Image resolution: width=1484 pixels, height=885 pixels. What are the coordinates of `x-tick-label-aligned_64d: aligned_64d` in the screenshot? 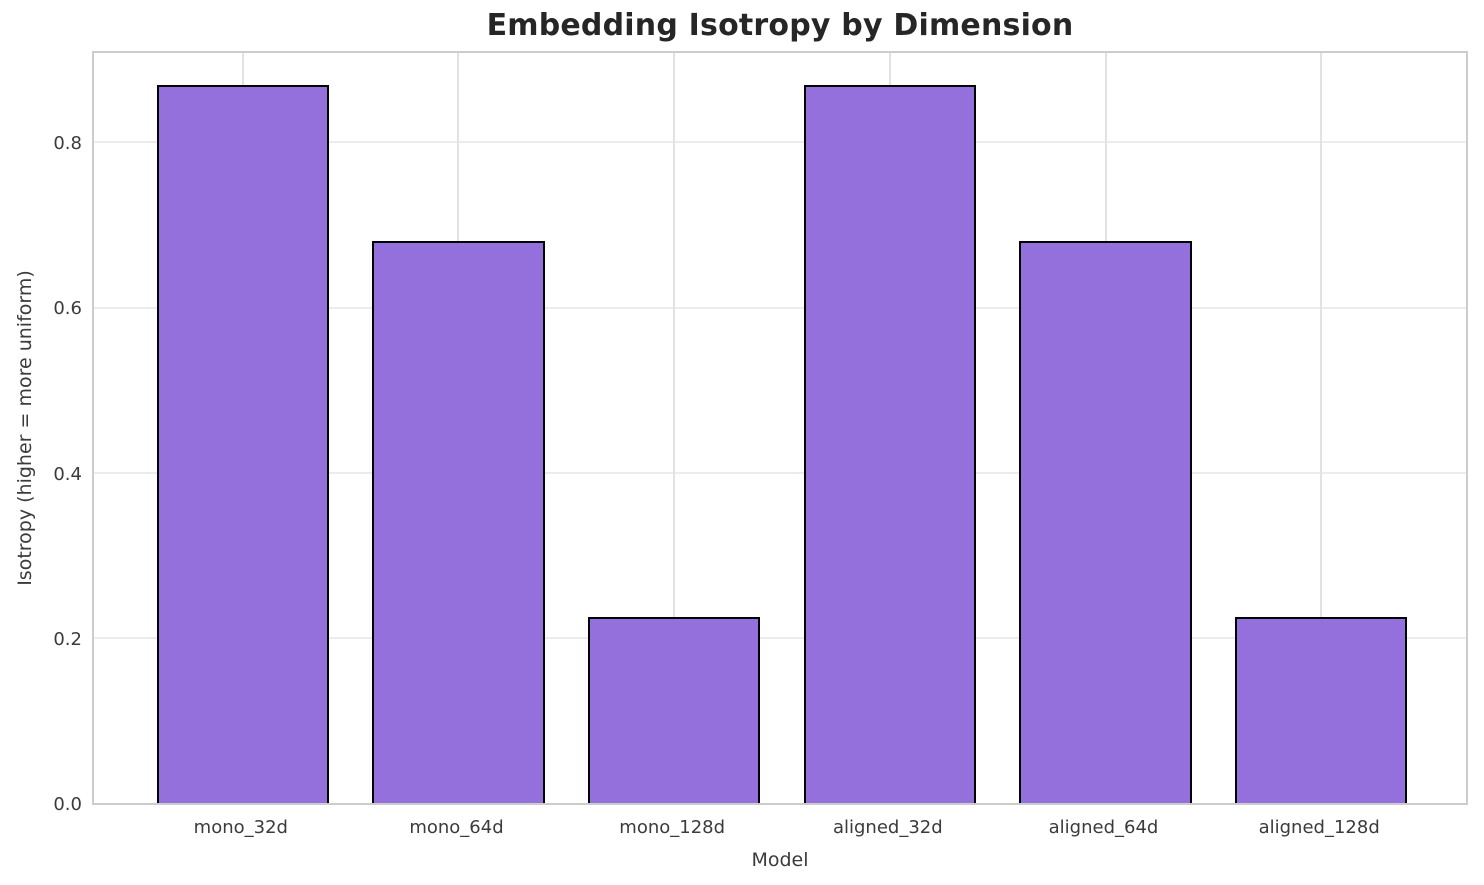 It's located at (1103, 827).